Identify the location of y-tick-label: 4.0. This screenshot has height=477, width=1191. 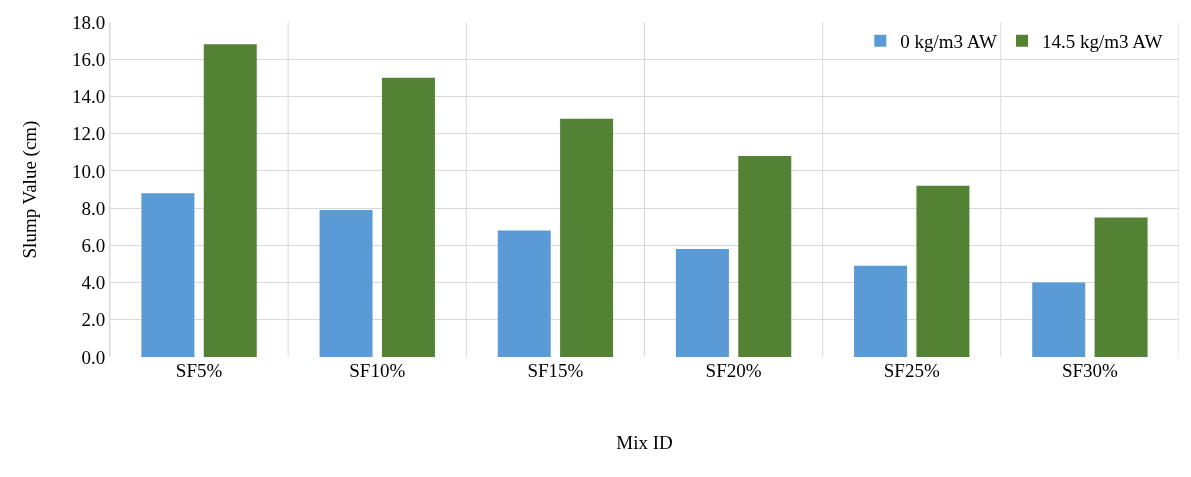
(93, 283).